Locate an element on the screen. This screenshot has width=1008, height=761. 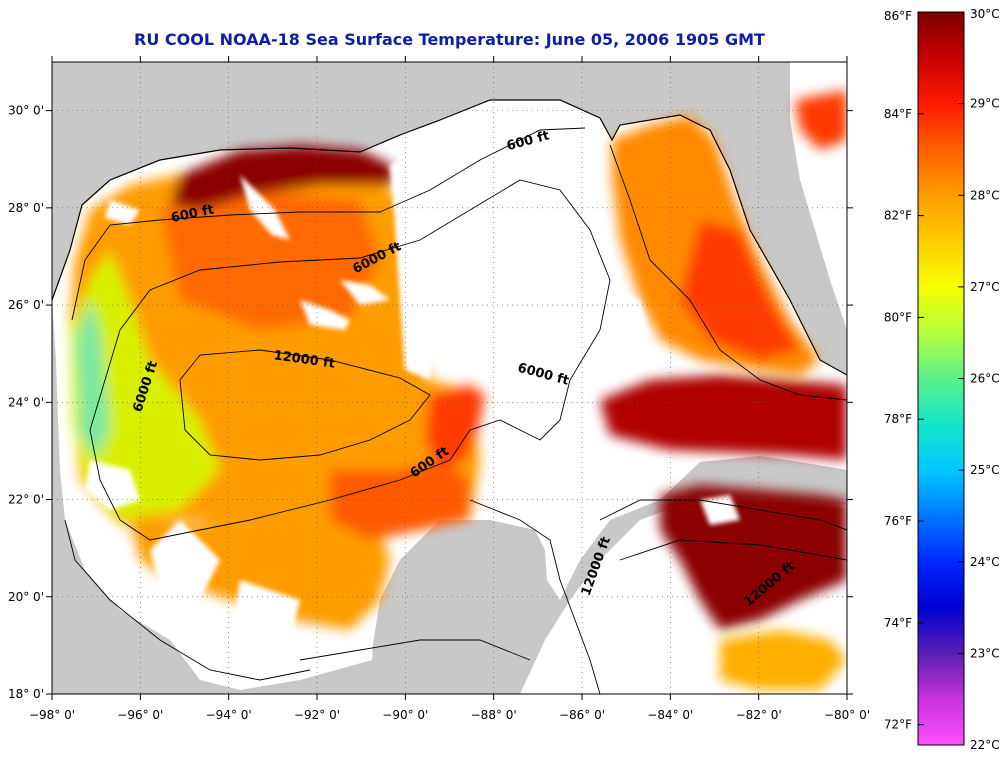
colorbar-c-label: 23°C is located at coordinates (985, 653).